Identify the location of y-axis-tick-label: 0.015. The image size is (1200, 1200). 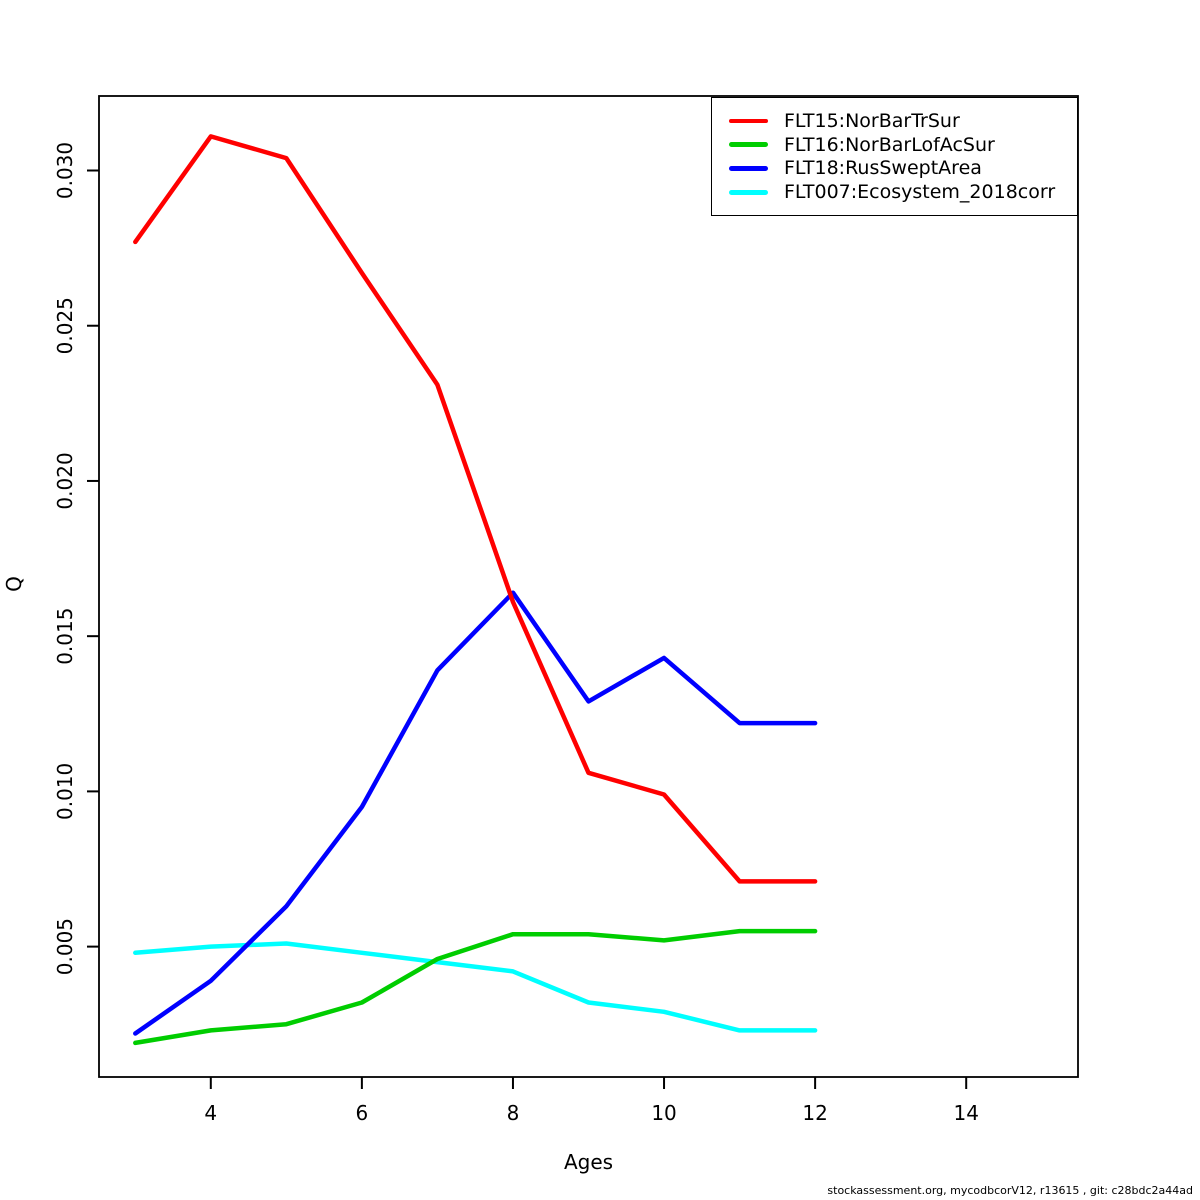
(65, 636).